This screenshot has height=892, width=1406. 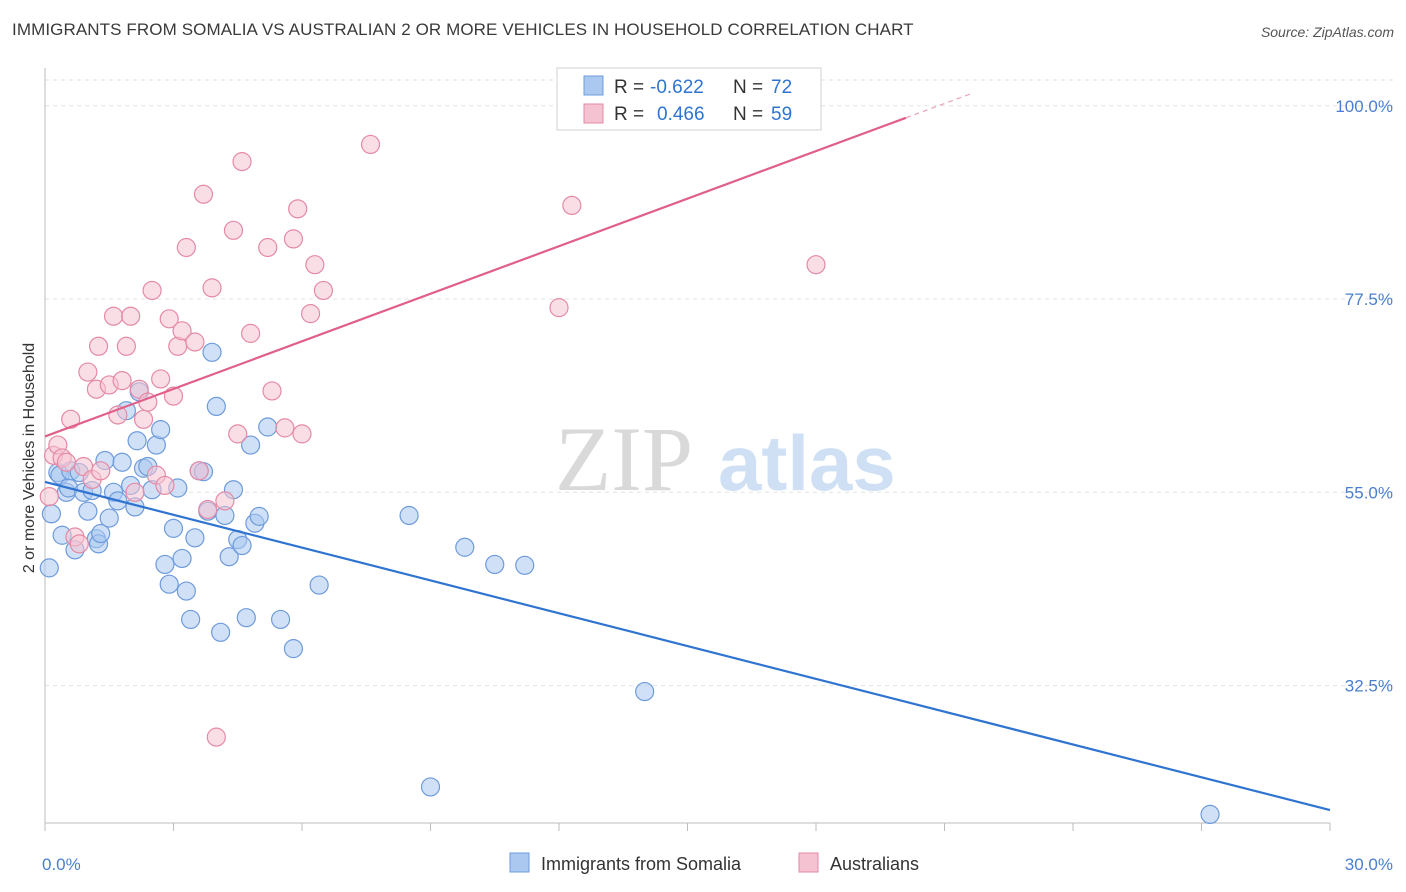 I want to click on y-tick-label: 32.5%, so click(x=1369, y=686).